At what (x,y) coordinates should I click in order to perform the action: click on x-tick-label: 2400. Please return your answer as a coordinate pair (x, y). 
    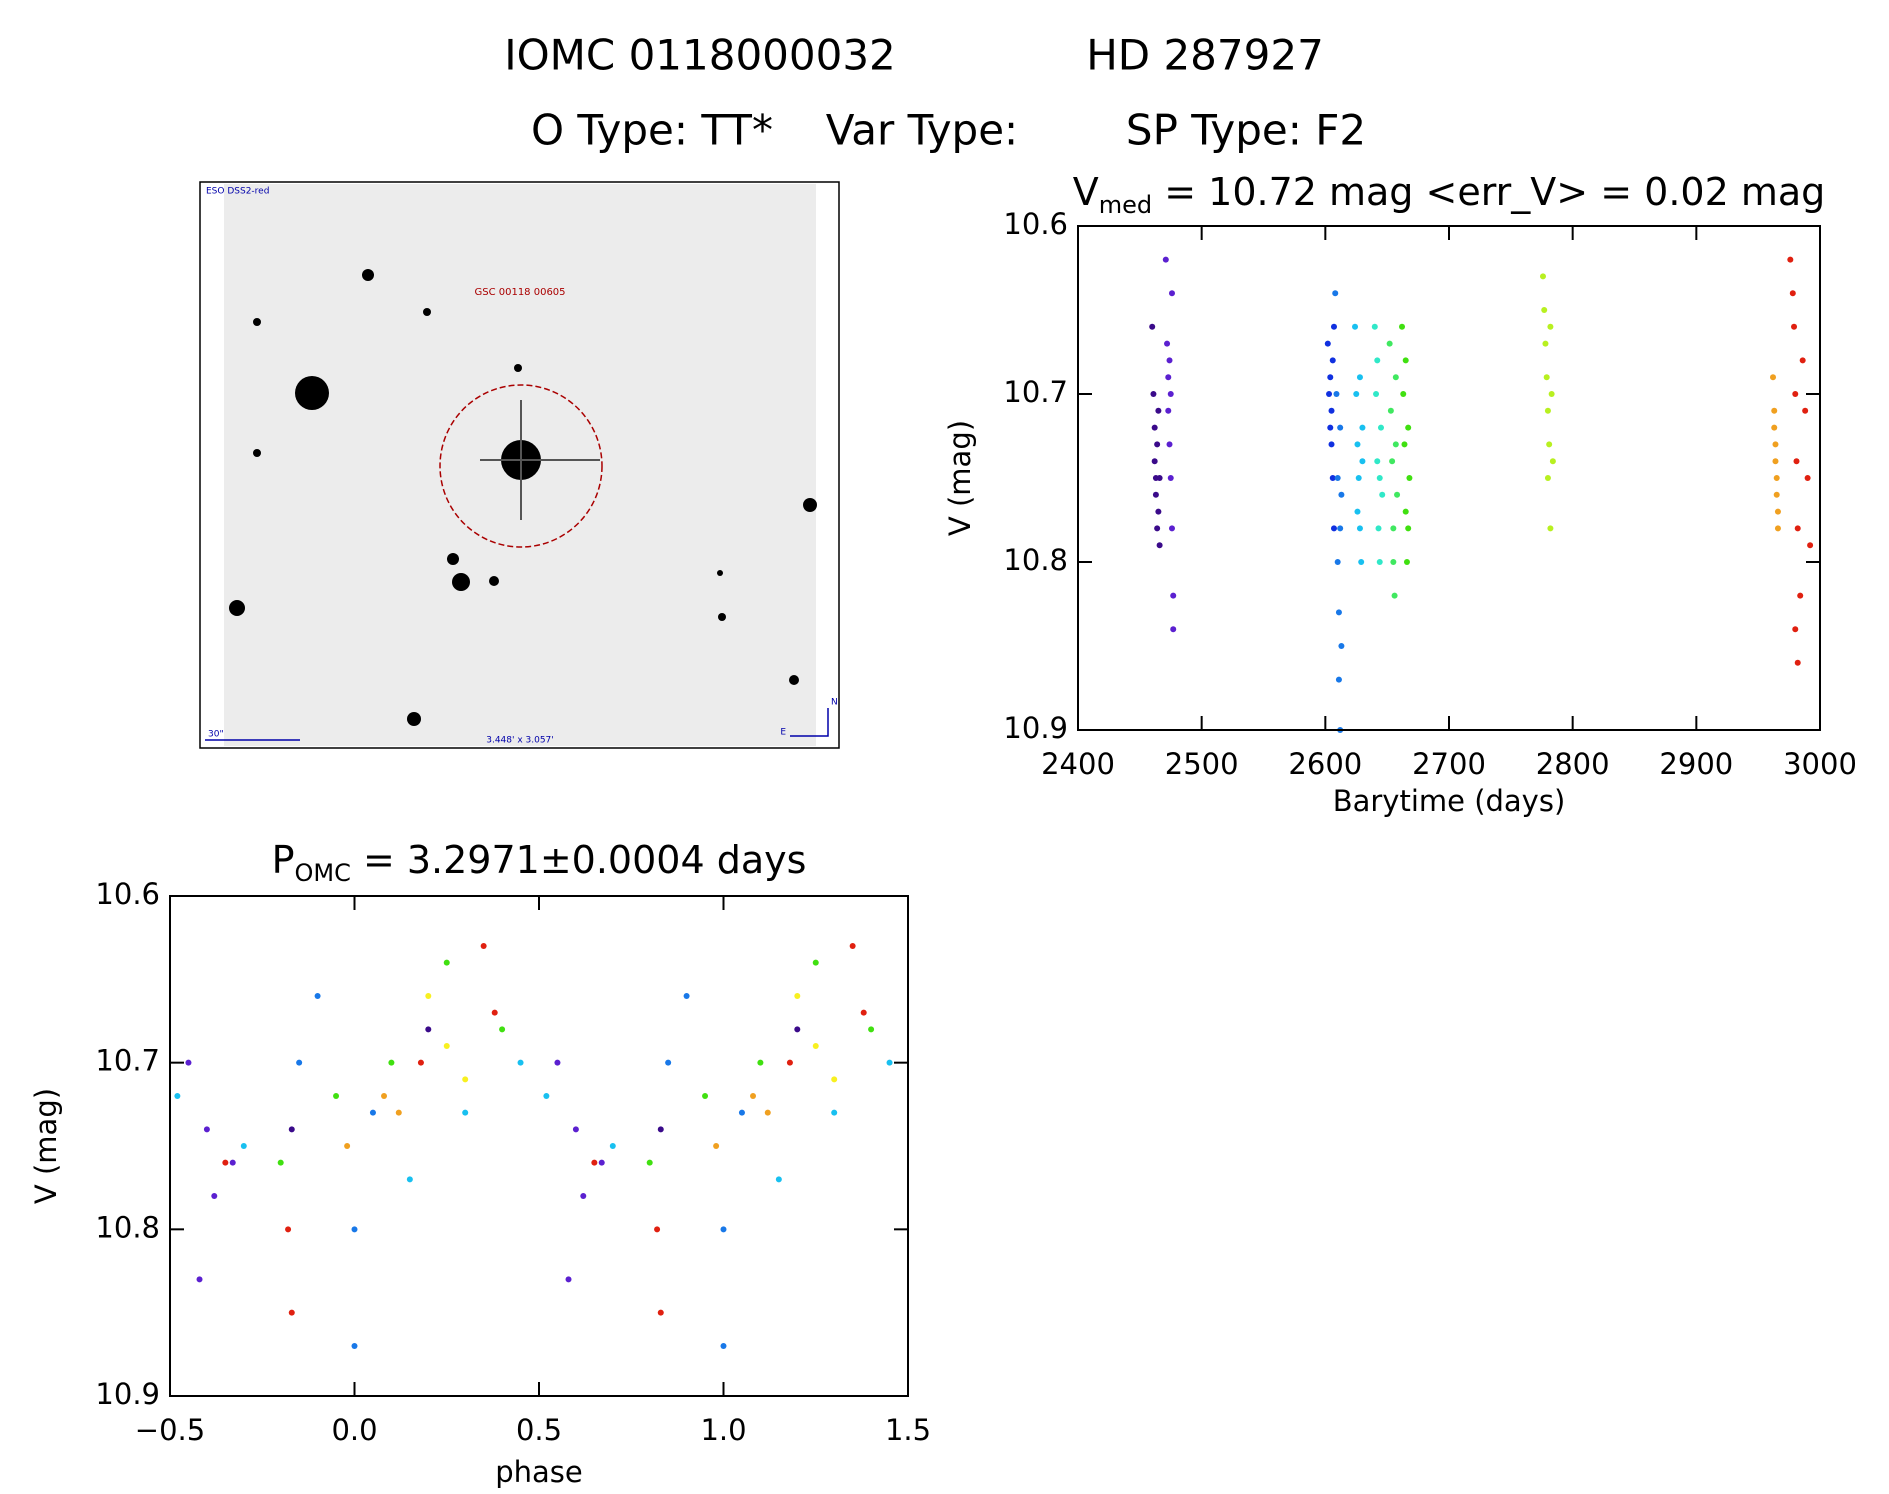
    Looking at the image, I should click on (1078, 764).